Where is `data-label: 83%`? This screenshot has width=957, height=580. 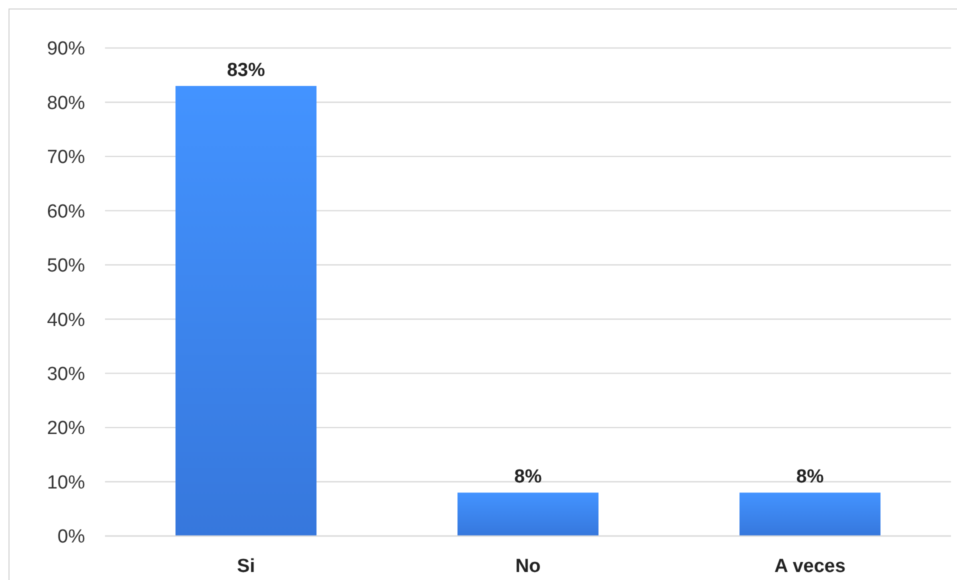
data-label: 83% is located at coordinates (246, 70).